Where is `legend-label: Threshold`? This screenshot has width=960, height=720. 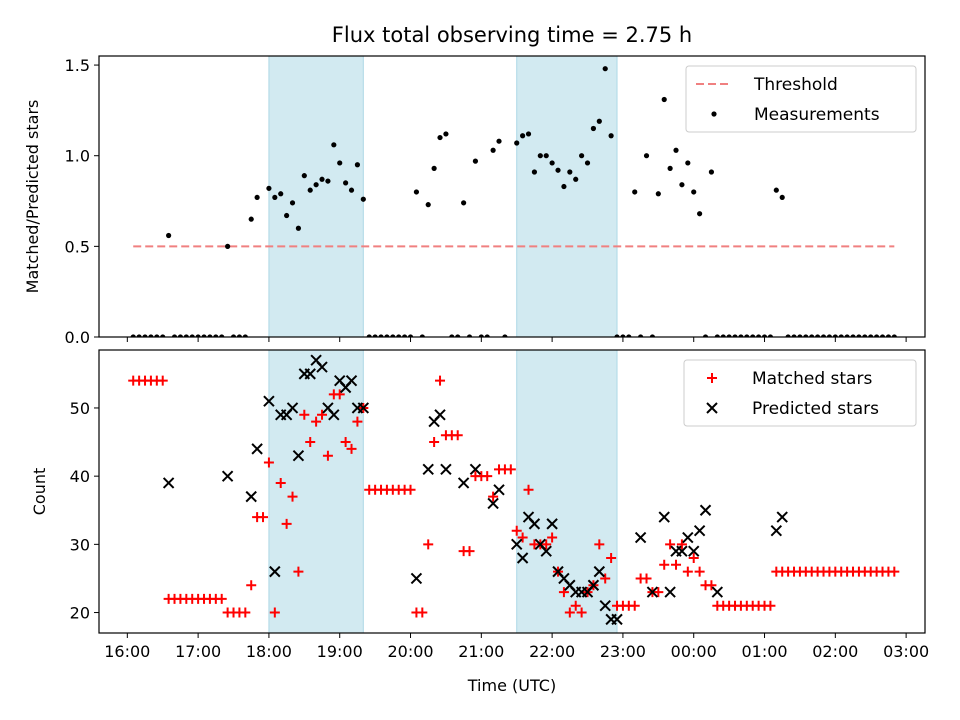
legend-label: Threshold is located at coordinates (795, 85).